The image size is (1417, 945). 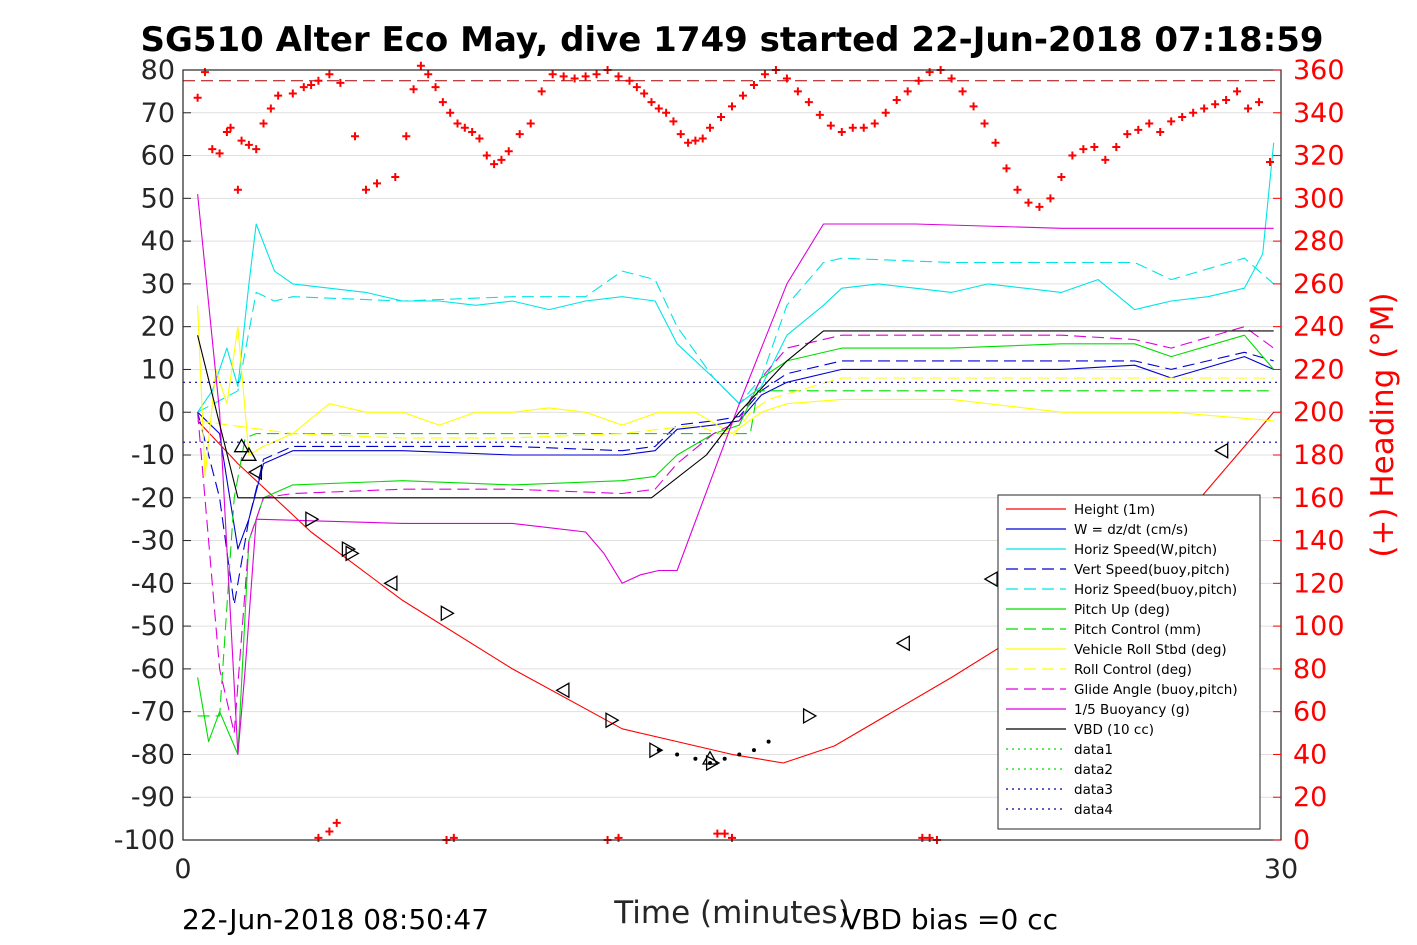 I want to click on y-right-tick-label: 80, so click(x=1310, y=669).